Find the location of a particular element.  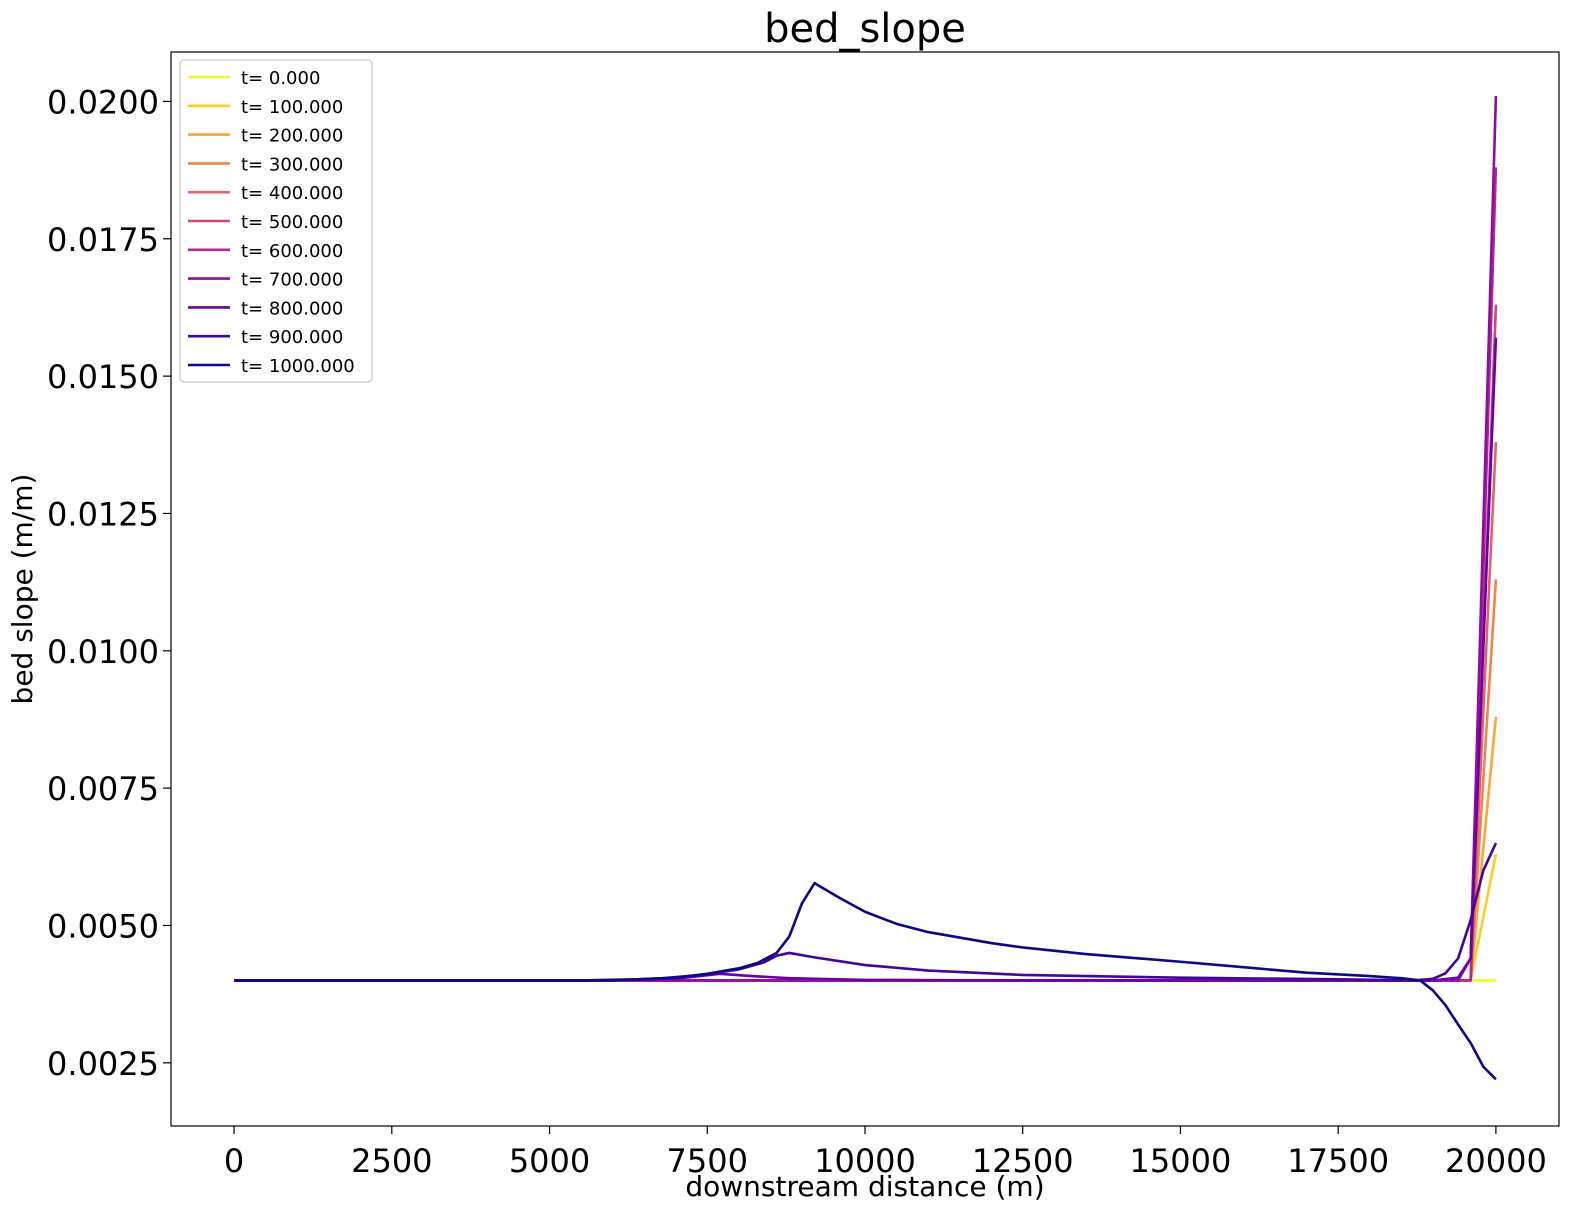

legend-entry: t= 300.000 is located at coordinates (265, 164).